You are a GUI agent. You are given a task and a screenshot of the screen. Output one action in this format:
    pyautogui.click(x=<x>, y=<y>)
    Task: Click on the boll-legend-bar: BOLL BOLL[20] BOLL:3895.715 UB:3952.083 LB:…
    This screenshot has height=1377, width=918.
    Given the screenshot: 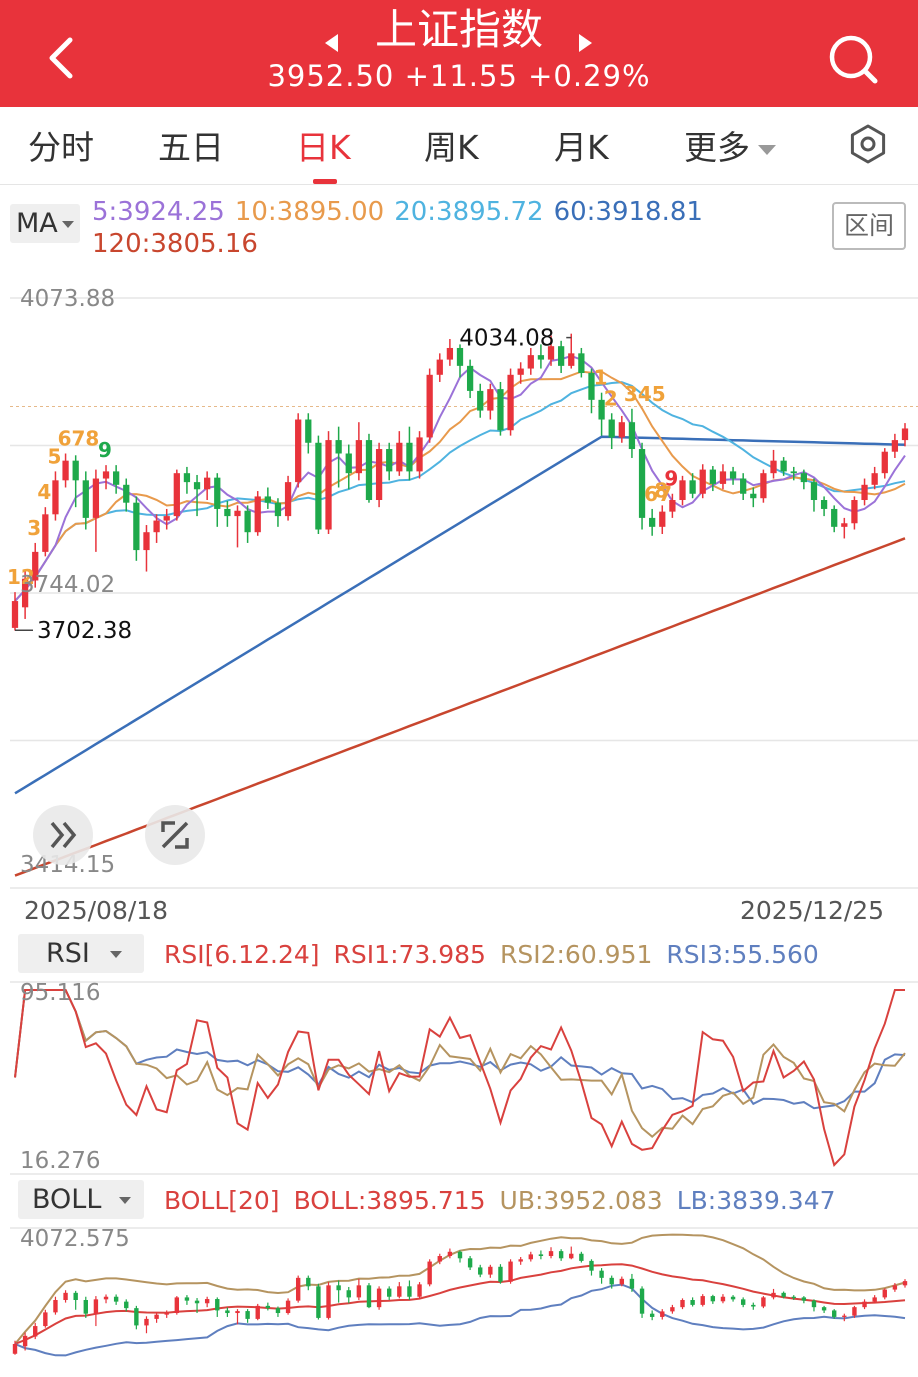 What is the action you would take?
    pyautogui.click(x=459, y=1203)
    